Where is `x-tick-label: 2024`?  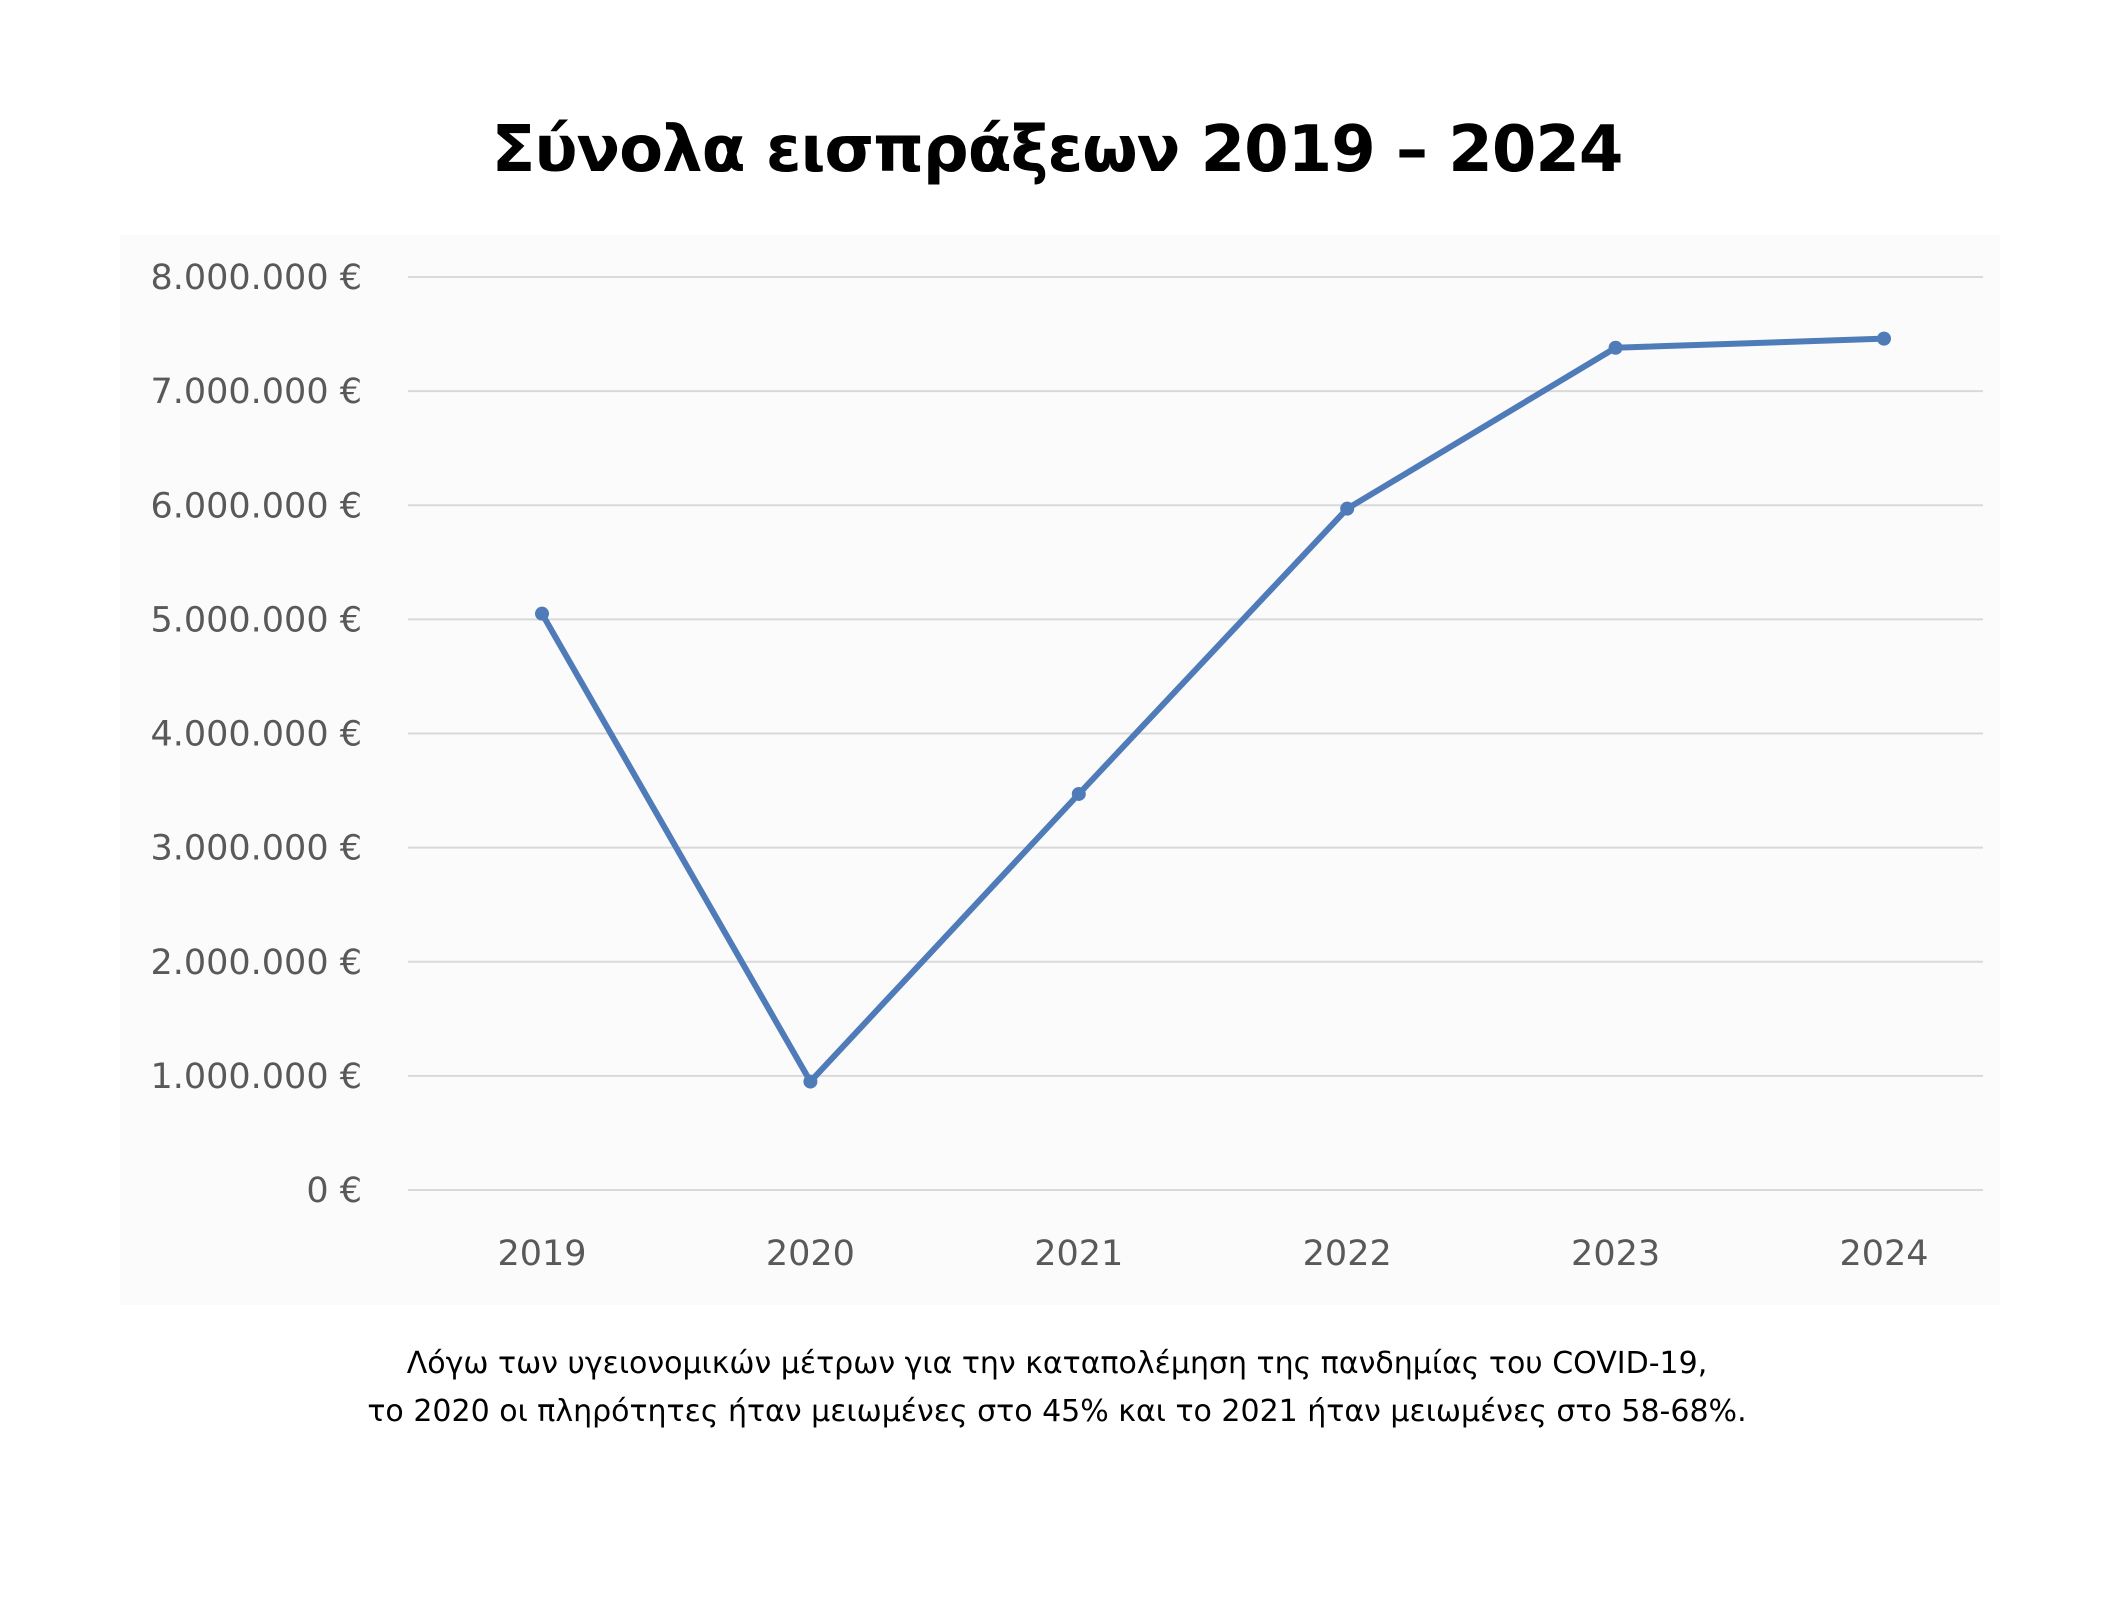
x-tick-label: 2024 is located at coordinates (1883, 1254).